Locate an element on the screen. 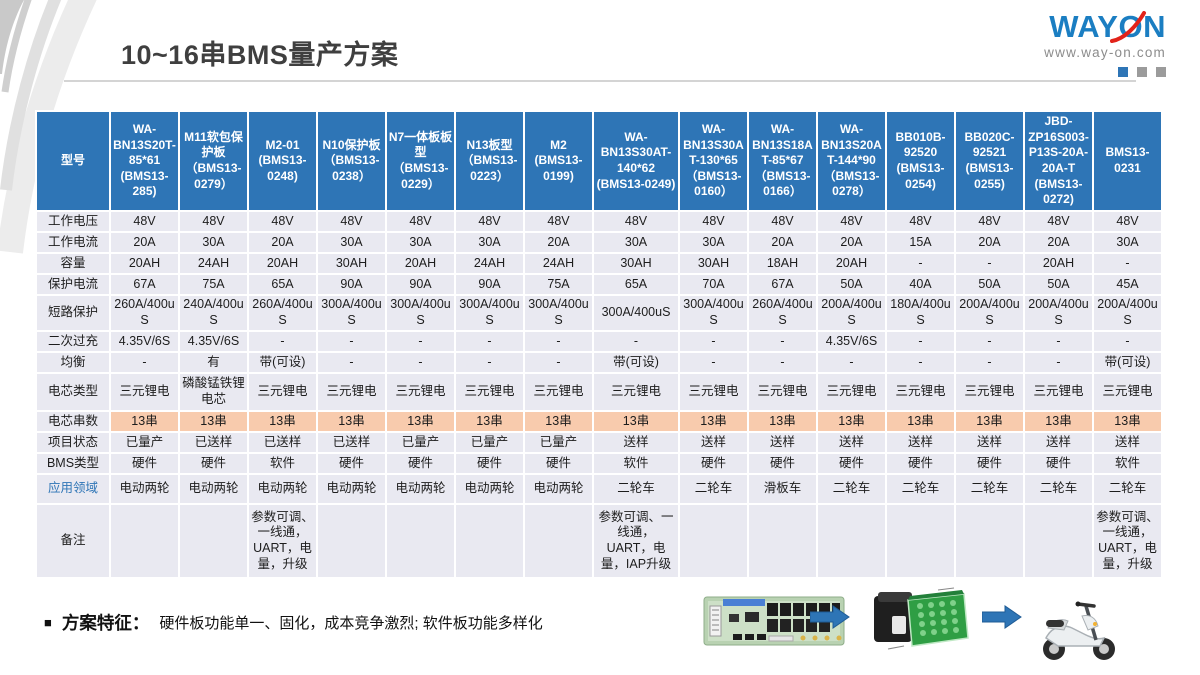 This screenshot has height=675, width=1200. column-header: WA-BN13S30AT-130*65（BMS13-0160） is located at coordinates (713, 161).